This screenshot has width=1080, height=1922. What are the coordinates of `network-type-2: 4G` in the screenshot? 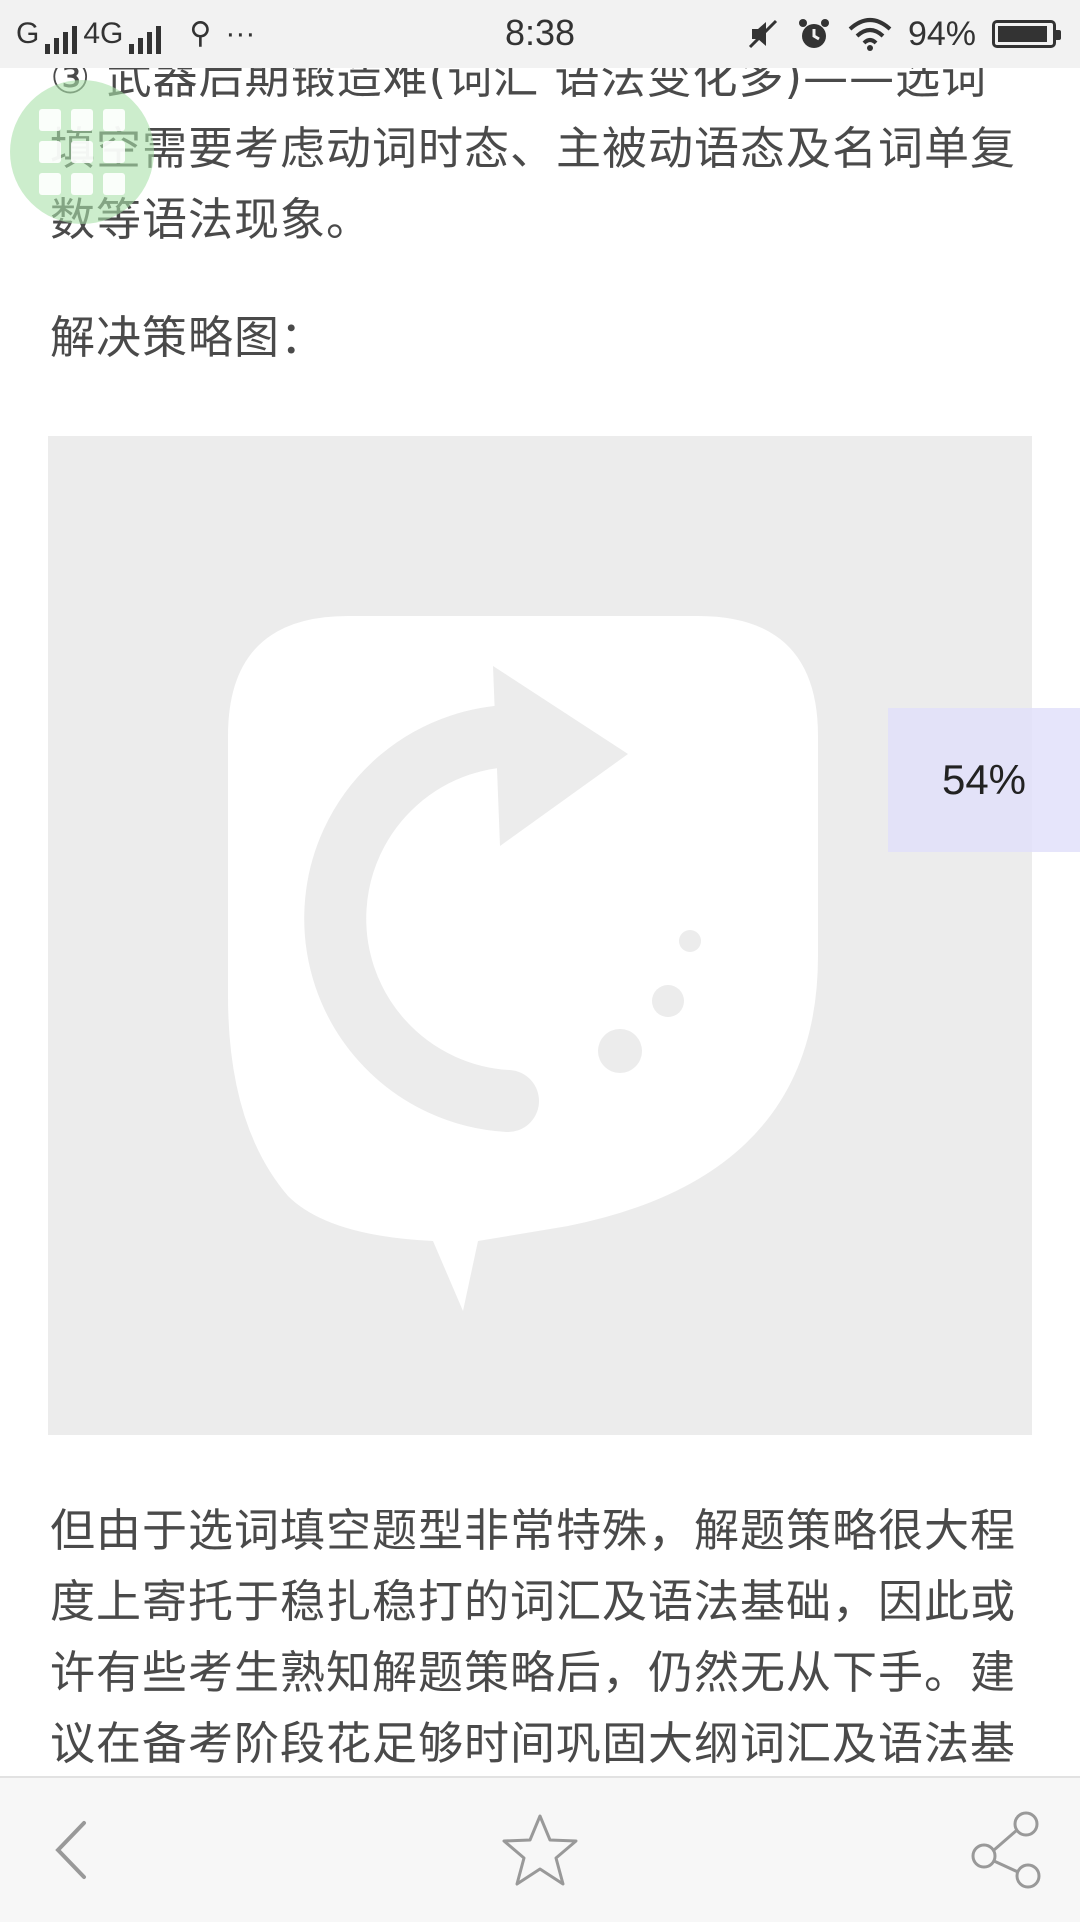 It's located at (103, 33).